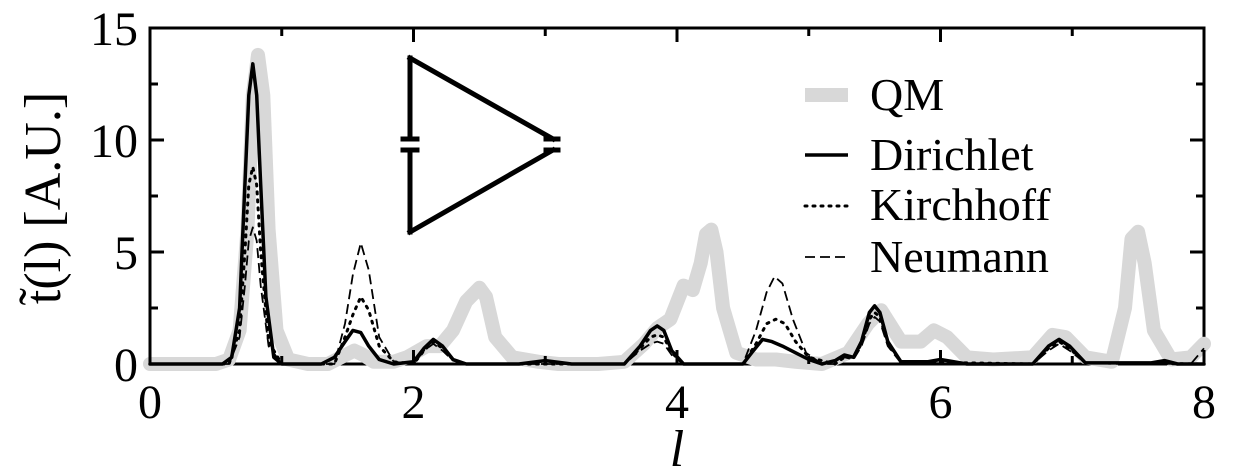 The height and width of the screenshot is (472, 1234). What do you see at coordinates (677, 446) in the screenshot?
I see `x-axis-title: l` at bounding box center [677, 446].